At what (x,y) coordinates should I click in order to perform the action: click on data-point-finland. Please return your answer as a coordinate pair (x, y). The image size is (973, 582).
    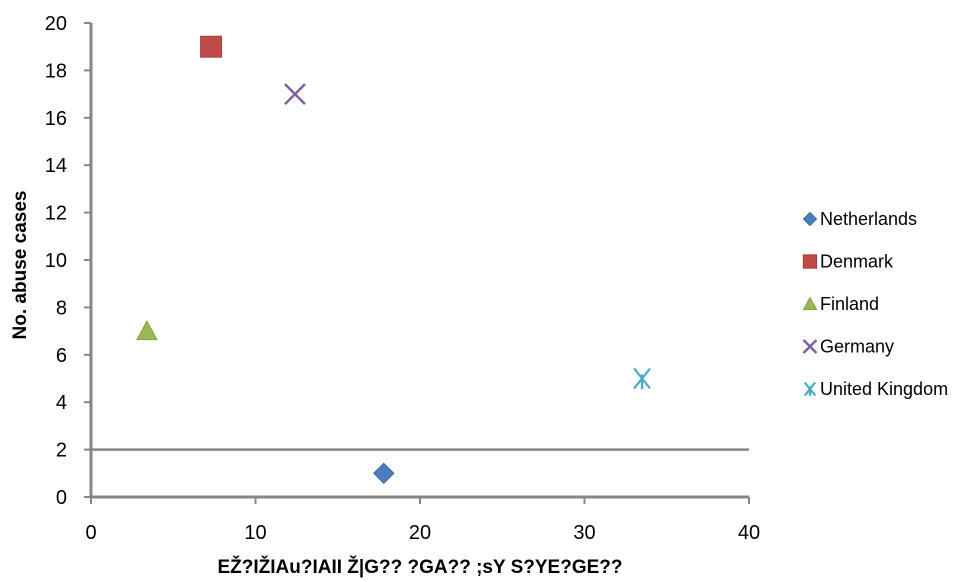
    Looking at the image, I should click on (147, 330).